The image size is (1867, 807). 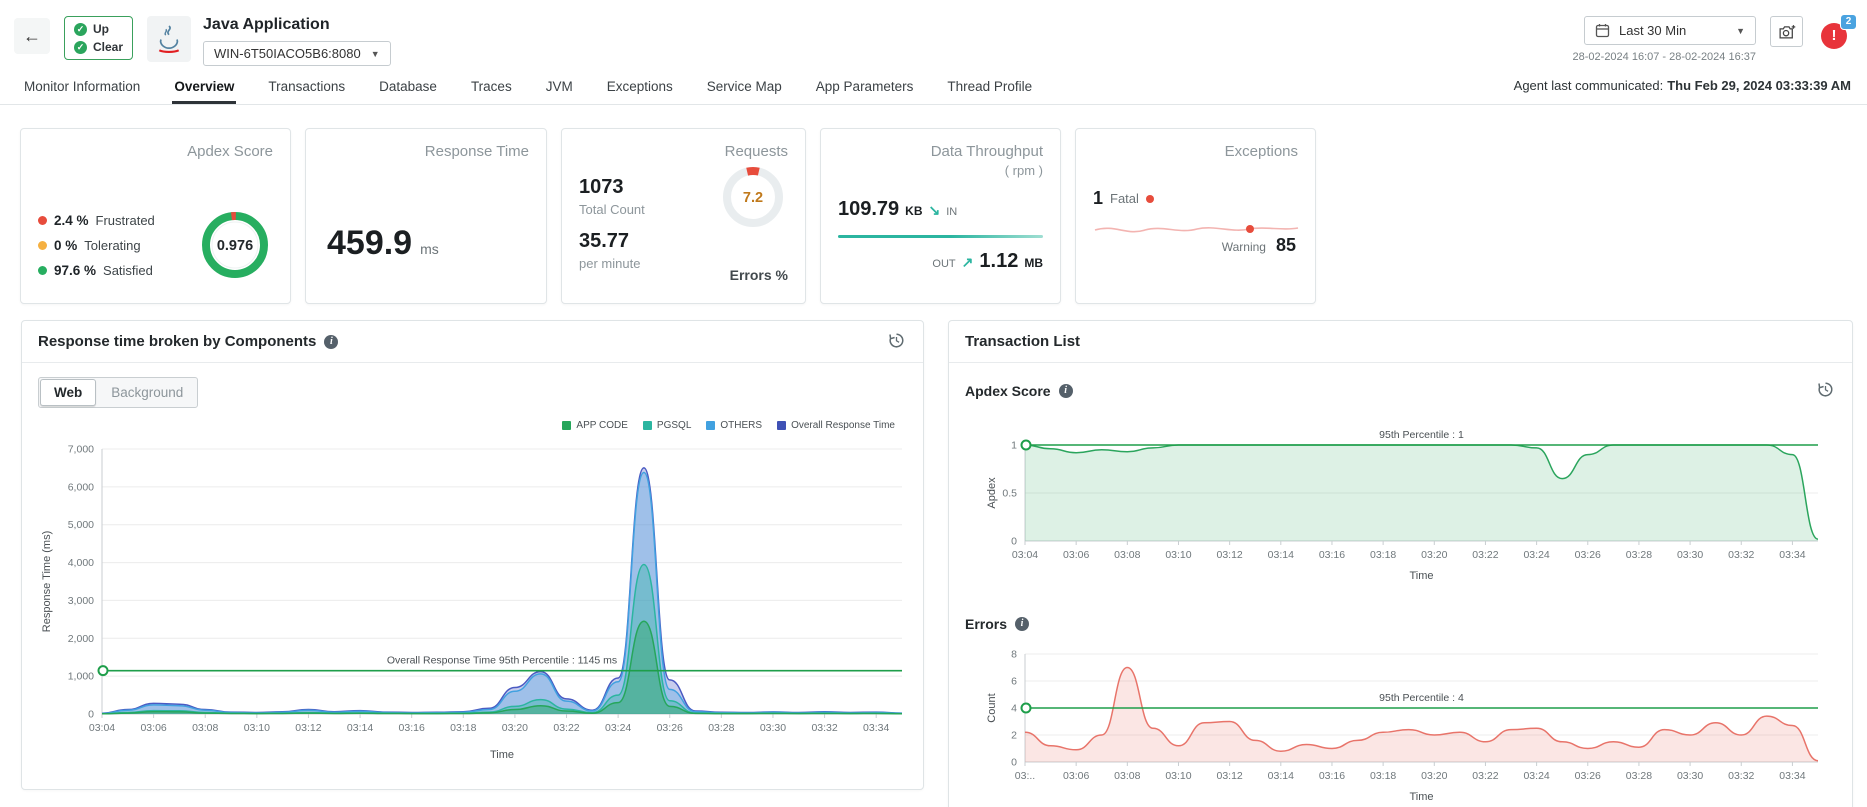 What do you see at coordinates (1098, 198) in the screenshot?
I see `fatal-count: 1` at bounding box center [1098, 198].